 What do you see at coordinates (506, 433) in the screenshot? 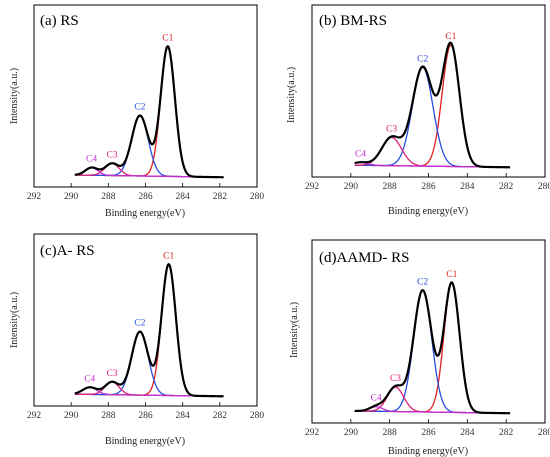
I see `panel-d-x-tick-label-282: 282` at bounding box center [506, 433].